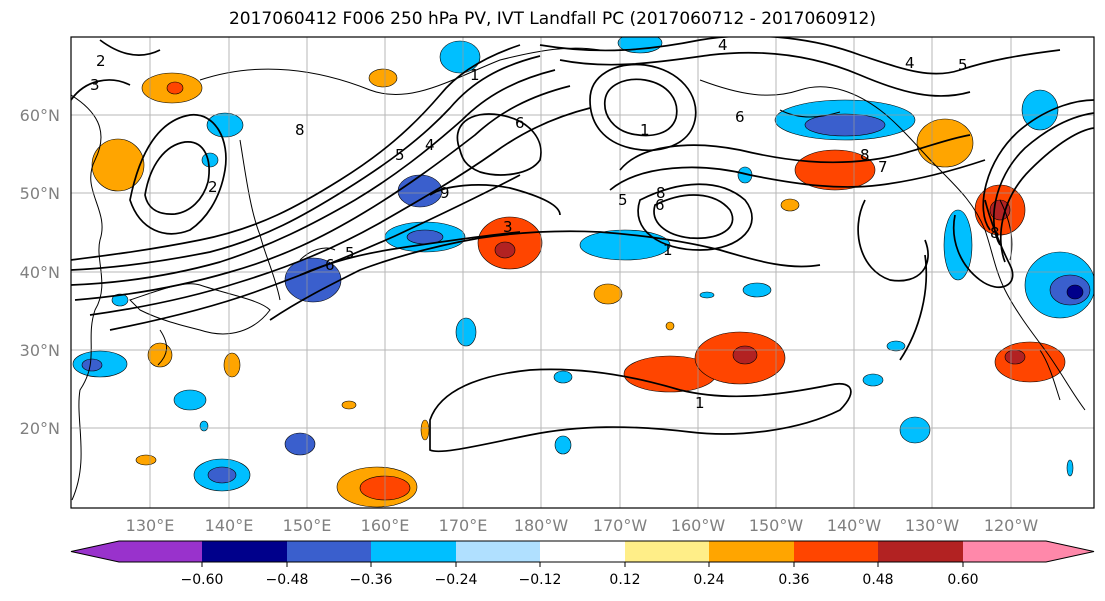 This screenshot has height=601, width=1105. Describe the element at coordinates (307, 525) in the screenshot. I see `lon-label: 150°E` at that location.